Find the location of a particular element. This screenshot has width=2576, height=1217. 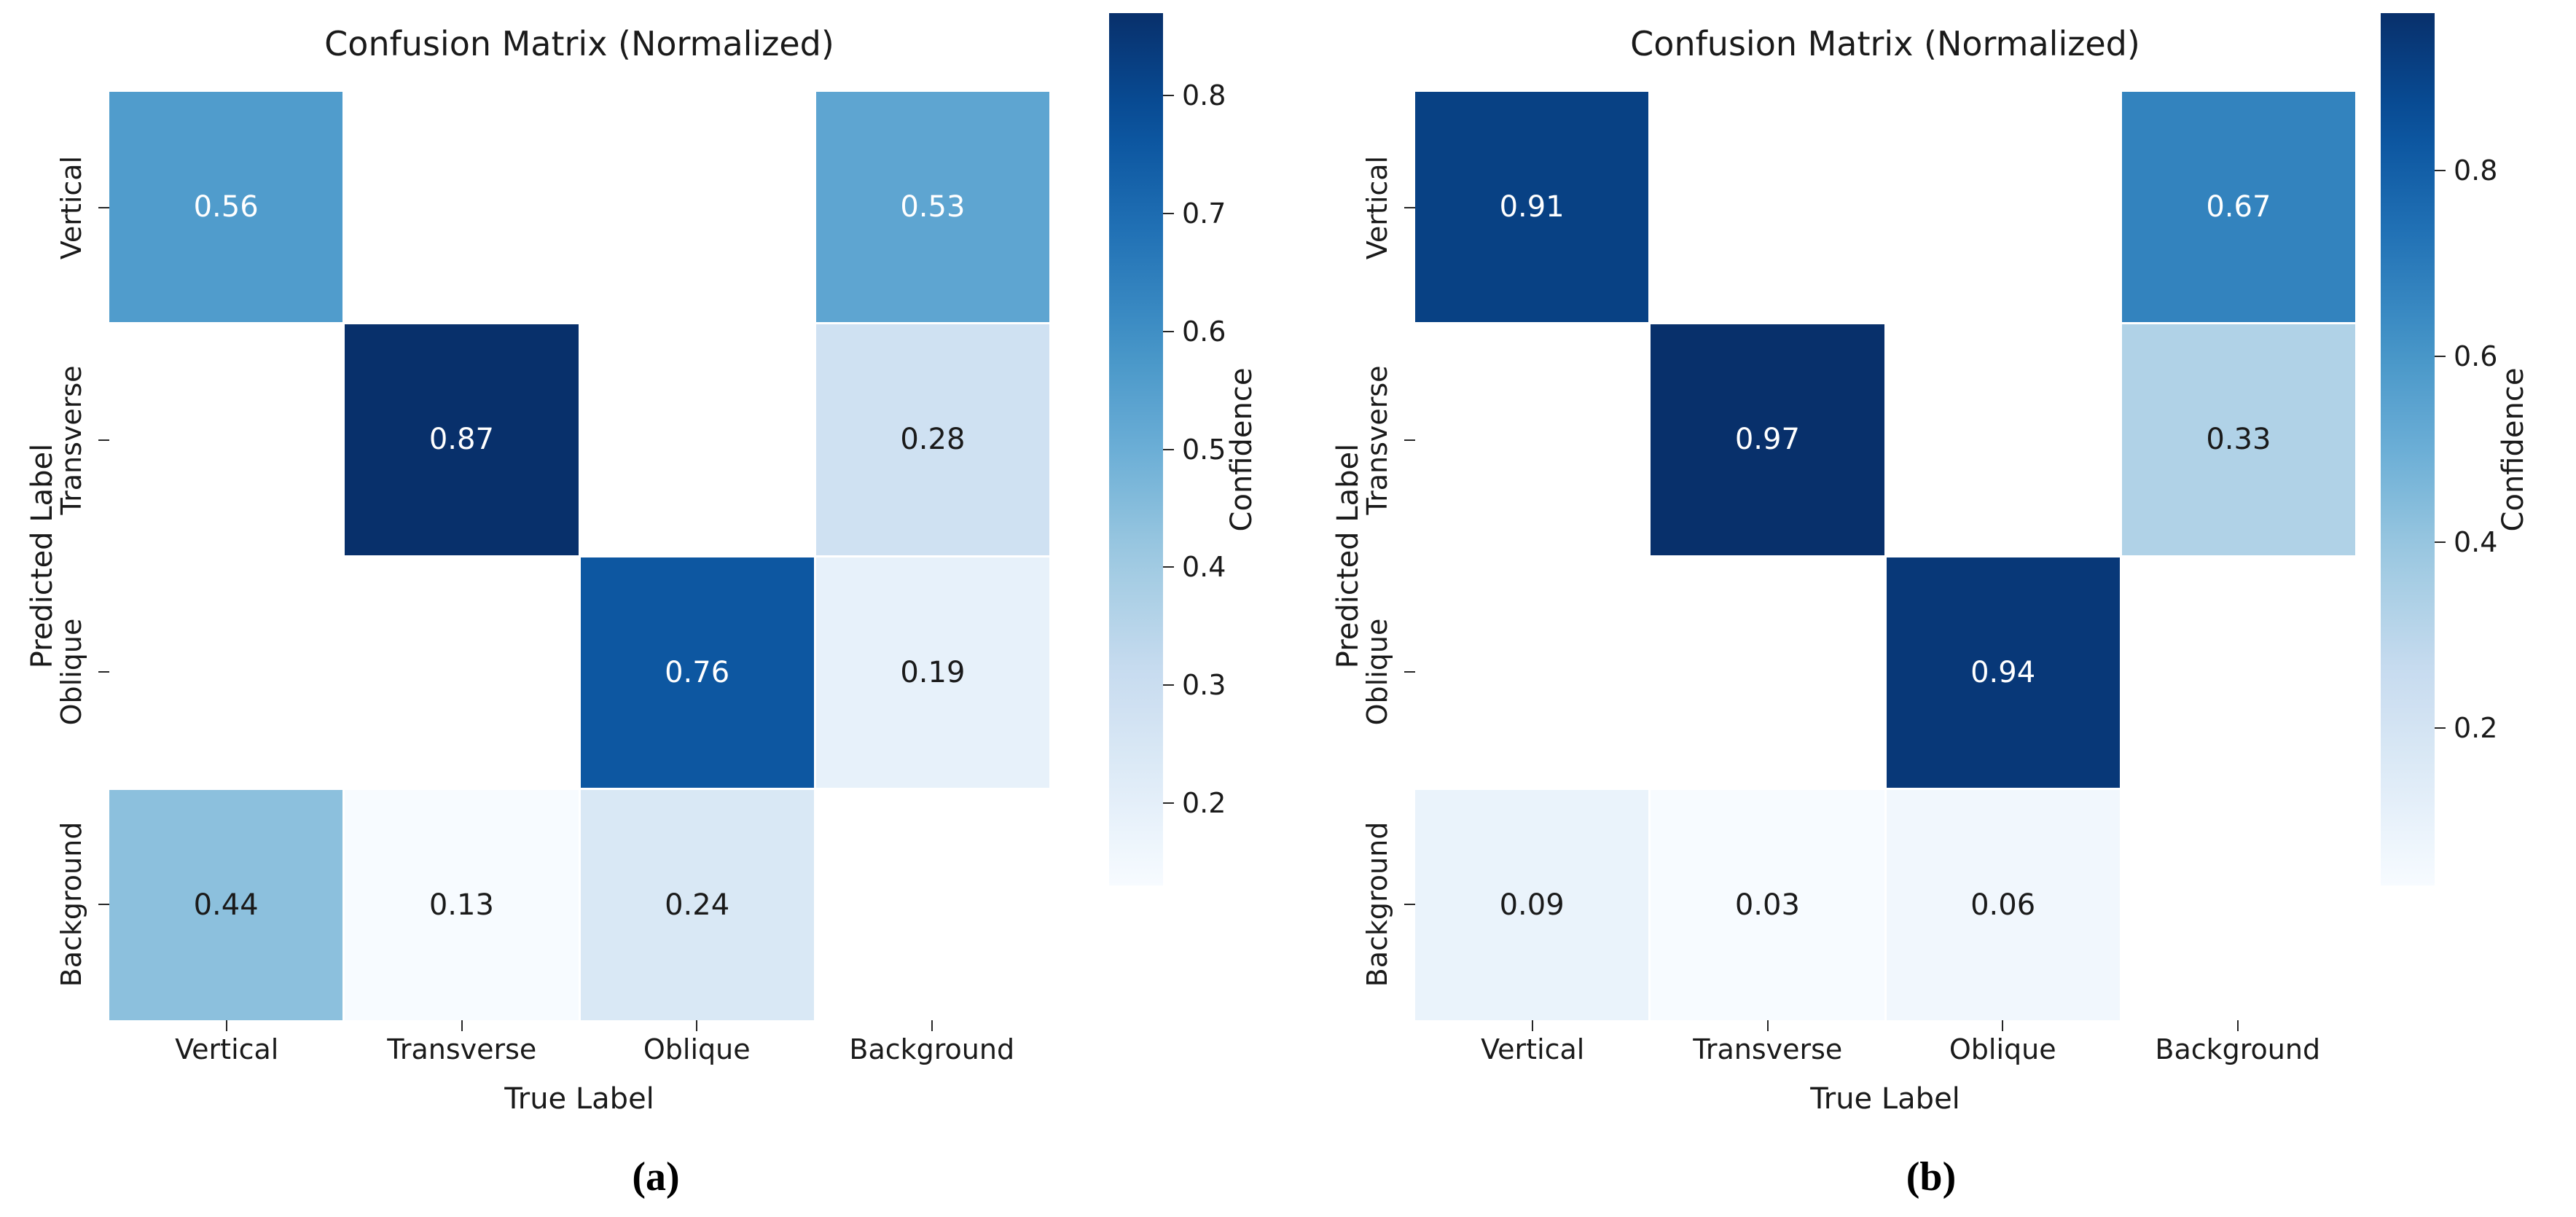

heatmap-cell: 0.28 is located at coordinates (932, 439).